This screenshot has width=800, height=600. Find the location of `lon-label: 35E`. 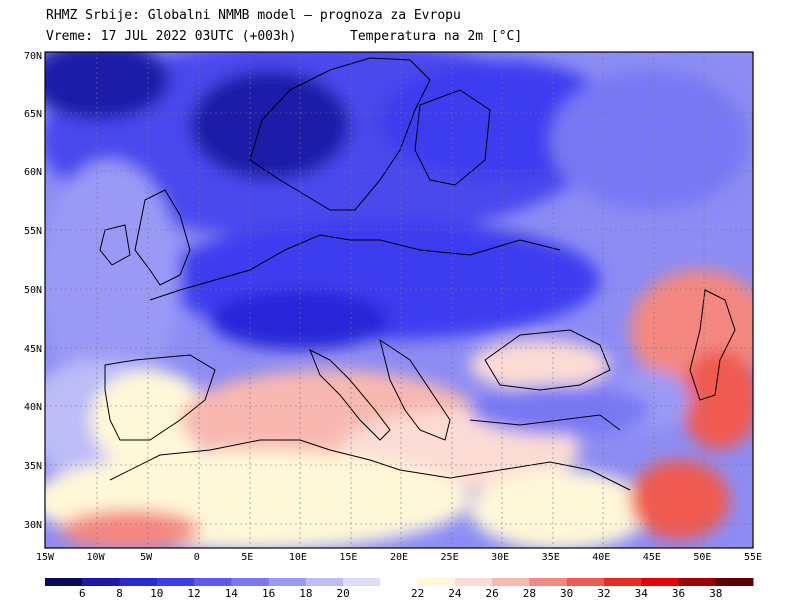

lon-label: 35E is located at coordinates (551, 557).